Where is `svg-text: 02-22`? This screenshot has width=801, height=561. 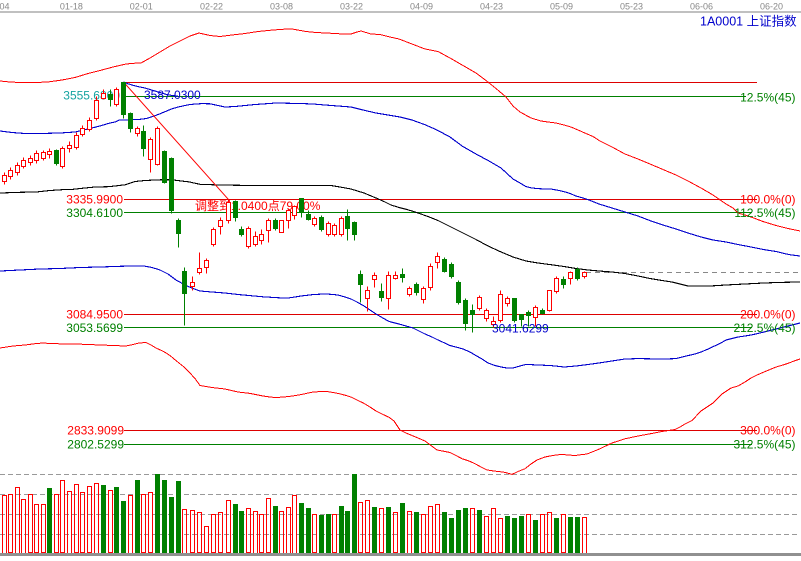
svg-text: 02-22 is located at coordinates (211, 7).